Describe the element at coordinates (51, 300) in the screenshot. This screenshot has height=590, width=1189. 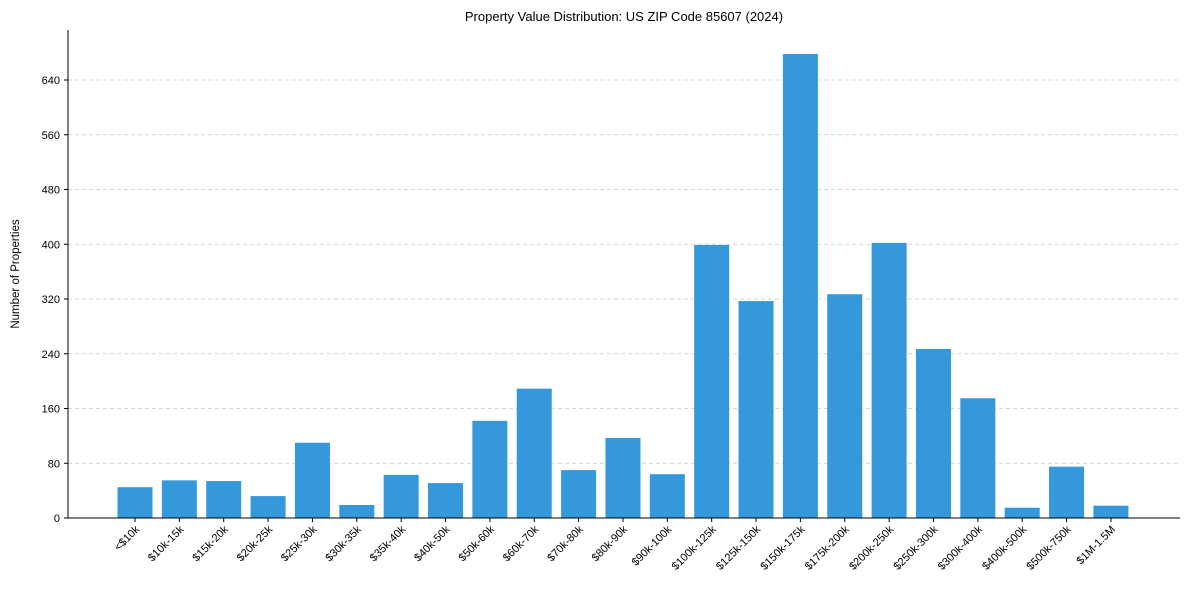
I see `y-tick-label: 320` at that location.